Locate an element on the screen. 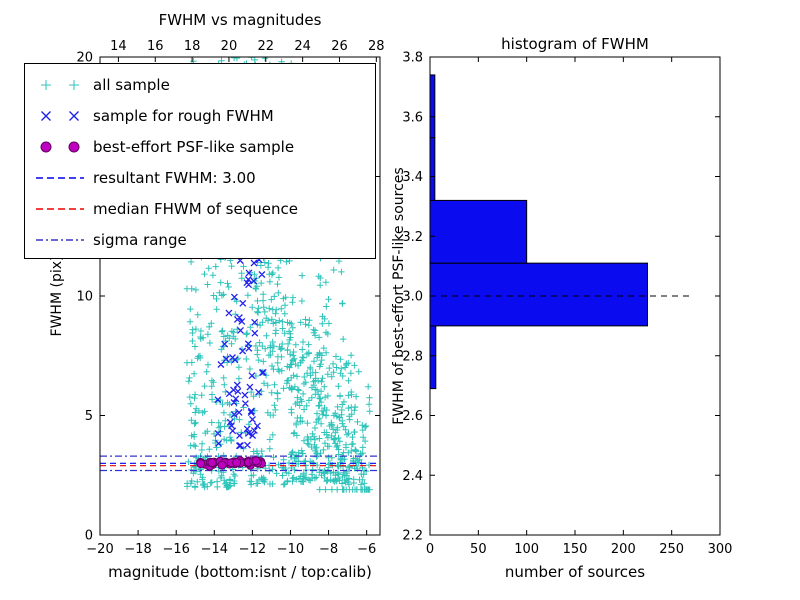 The height and width of the screenshot is (600, 800). psf-like-marker-icon is located at coordinates (60, 146).